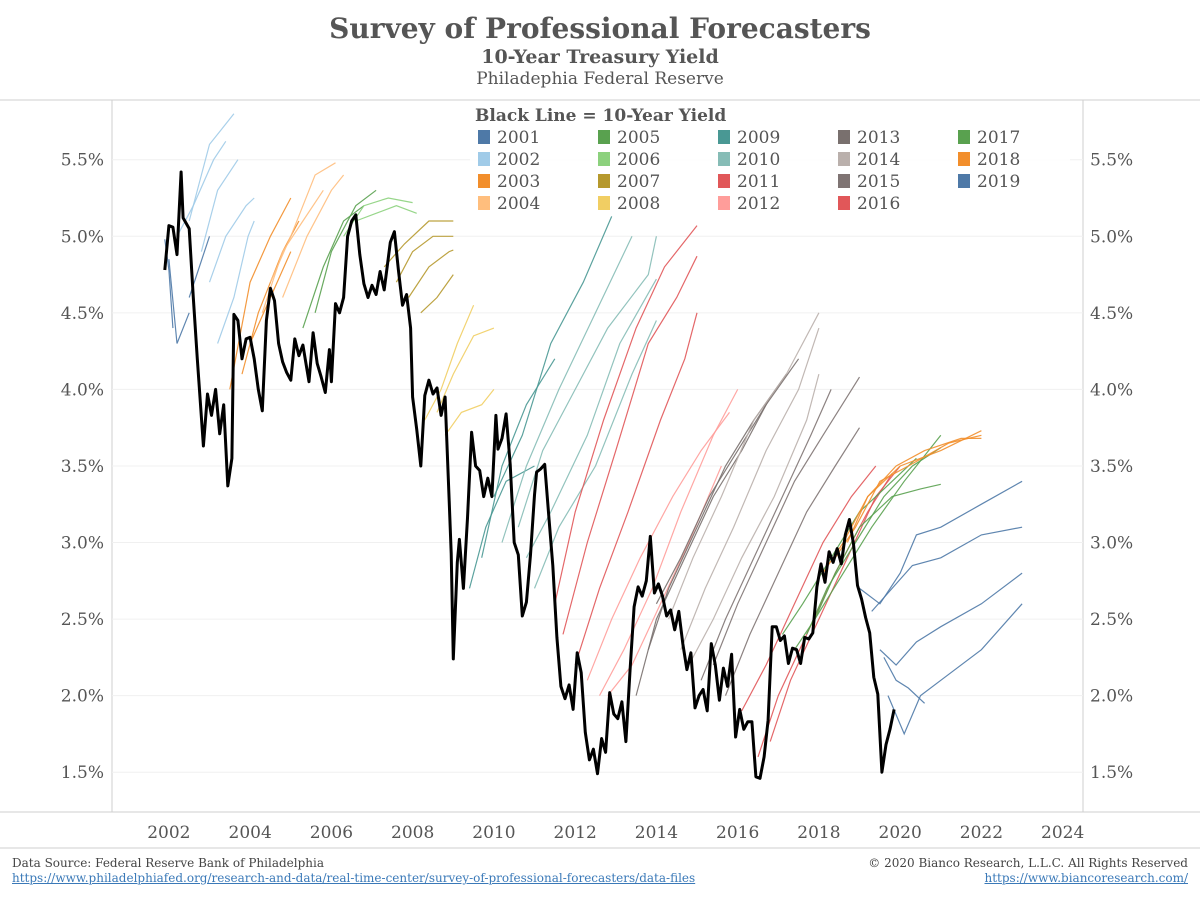 The height and width of the screenshot is (900, 1200). Describe the element at coordinates (638, 204) in the screenshot. I see `legend-label: 2008` at that location.